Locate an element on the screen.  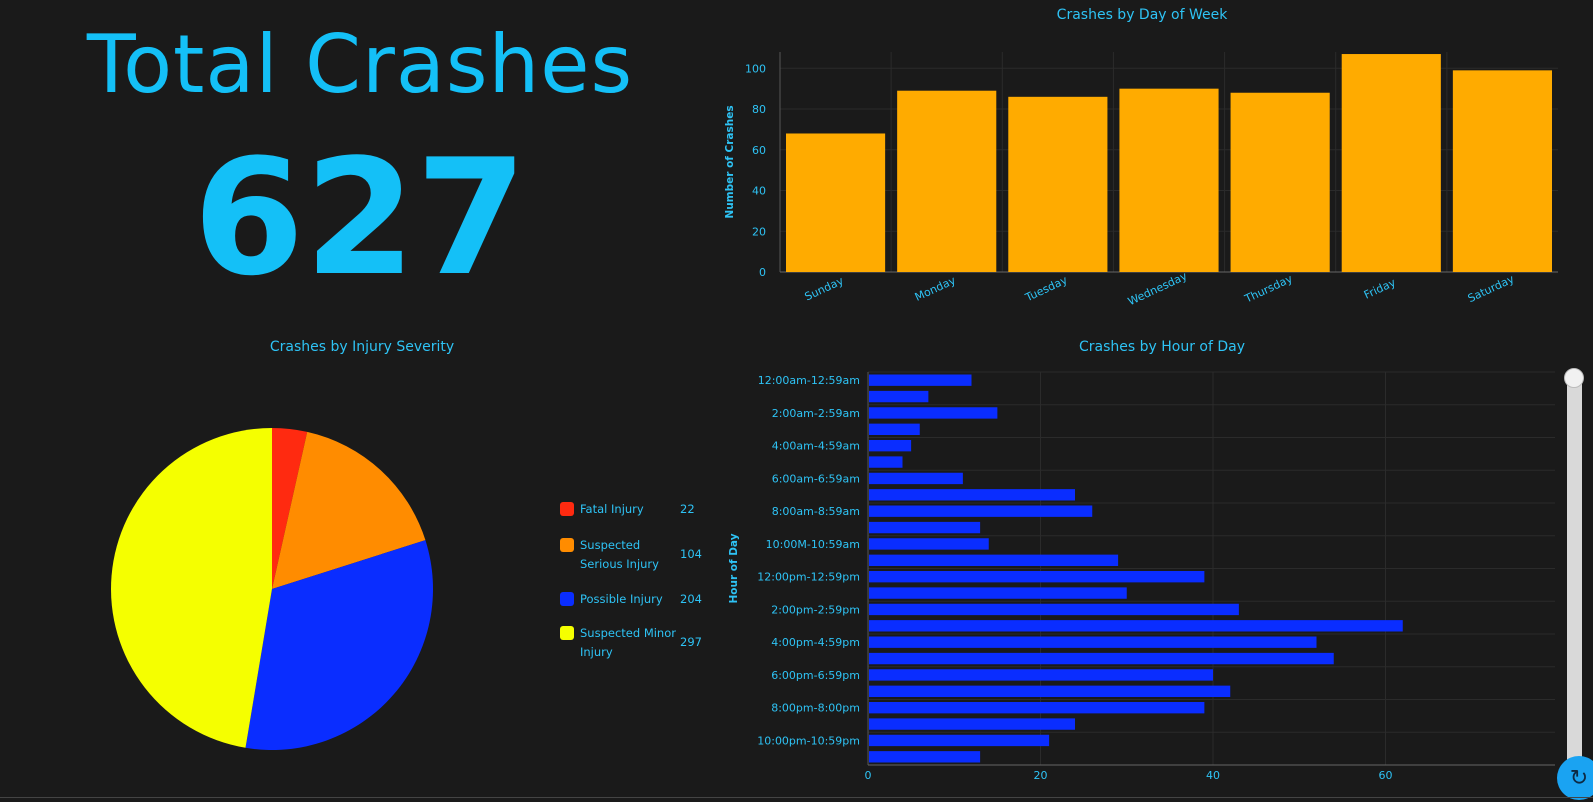
legend-item: Suspected Minor Injury 297 is located at coordinates (631, 643).